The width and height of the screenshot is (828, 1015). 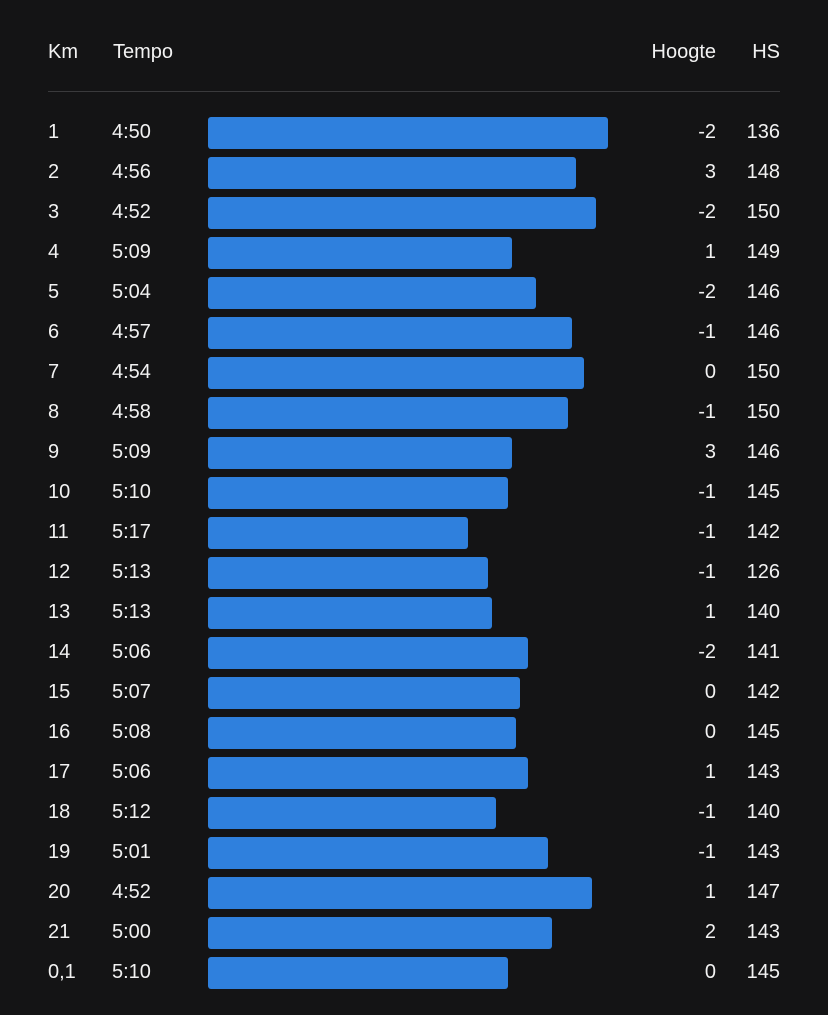 I want to click on split-km: 11, so click(x=58, y=532).